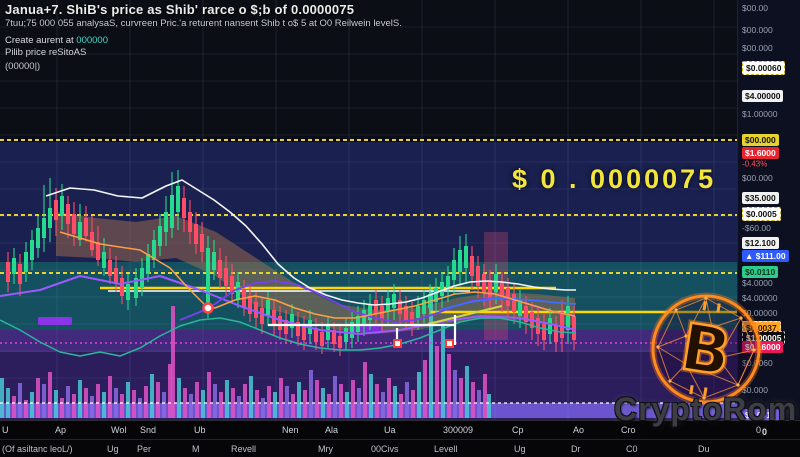 The height and width of the screenshot is (457, 800). Describe the element at coordinates (390, 430) in the screenshot. I see `time-axis-label: Ua` at that location.